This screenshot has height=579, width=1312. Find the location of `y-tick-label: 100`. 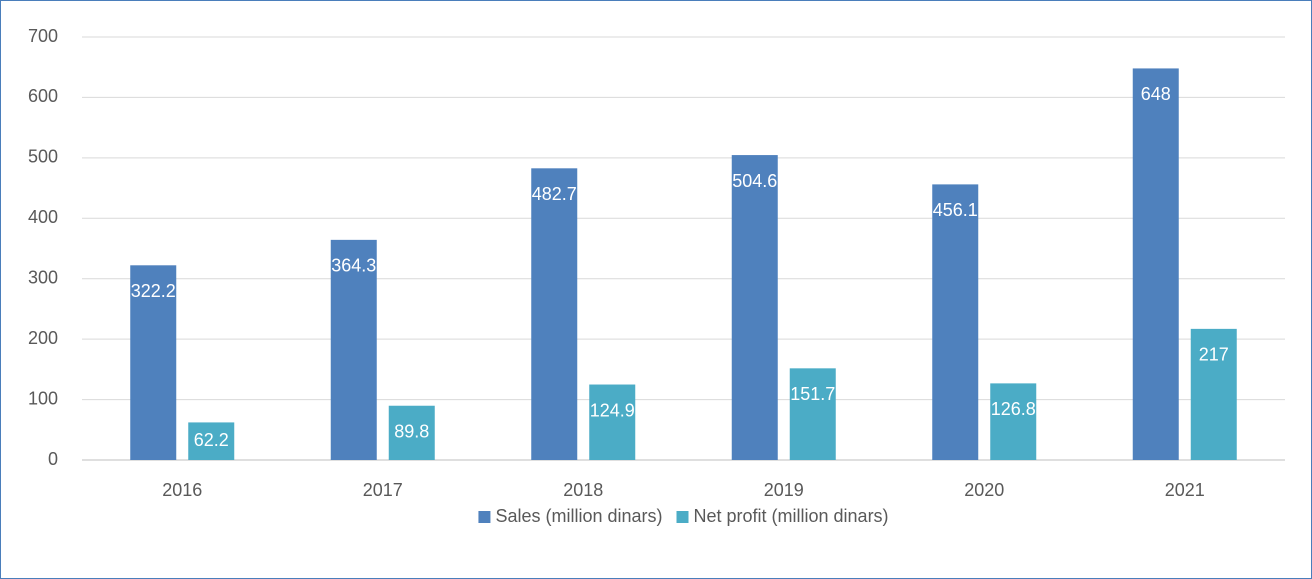

y-tick-label: 100 is located at coordinates (43, 398).